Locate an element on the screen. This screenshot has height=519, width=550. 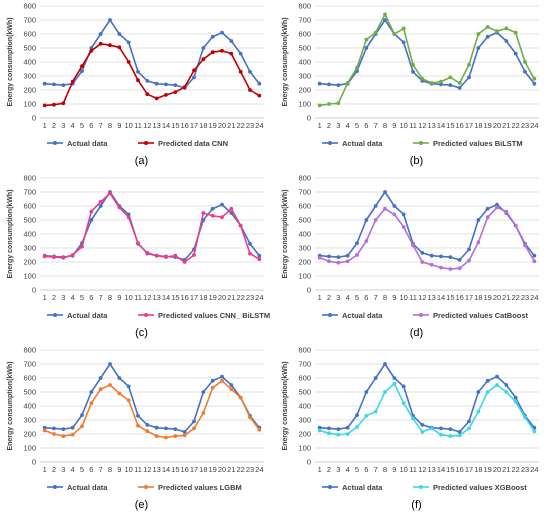
x-tick-label: 14 is located at coordinates (441, 125).